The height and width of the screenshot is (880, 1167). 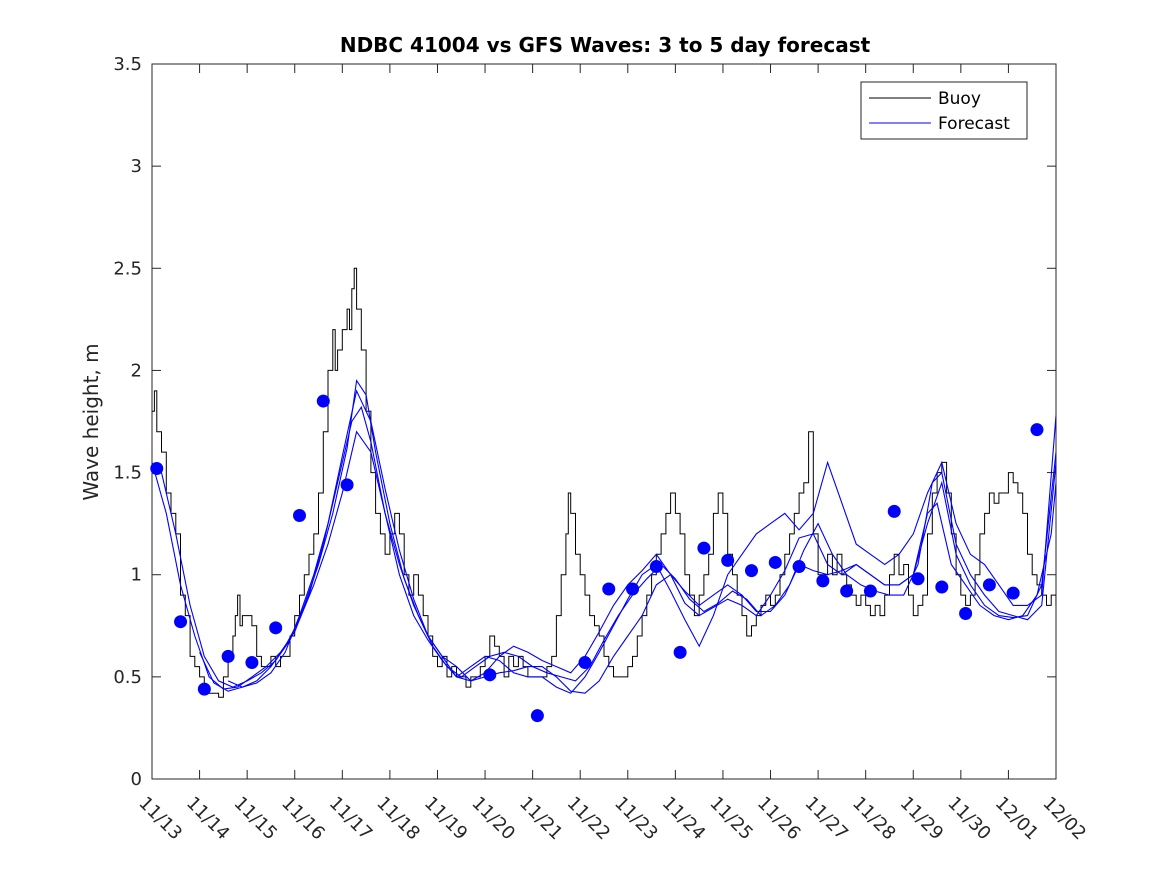 I want to click on y-tick-label: 2, so click(x=136, y=370).